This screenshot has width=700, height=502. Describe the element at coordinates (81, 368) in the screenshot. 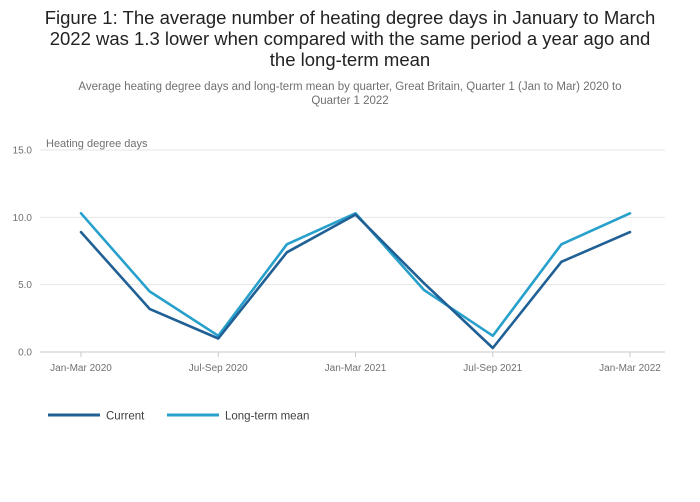

I see `x-tick-label: Jan-Mar 2020` at that location.